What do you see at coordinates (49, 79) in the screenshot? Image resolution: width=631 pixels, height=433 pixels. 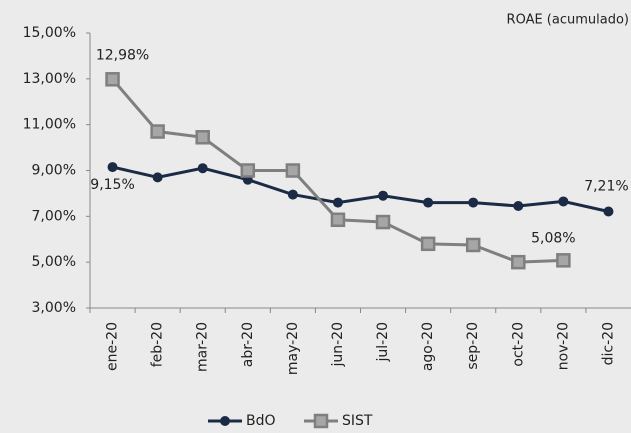 I see `y-tick-label: 13,00%` at bounding box center [49, 79].